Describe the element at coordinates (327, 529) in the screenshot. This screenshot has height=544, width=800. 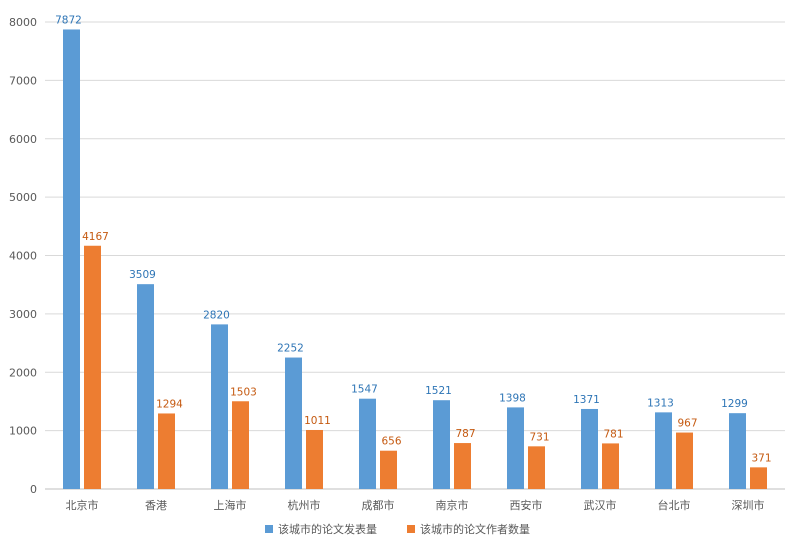
I see `legend-label-series-1: 该城市的论文发表量` at that location.